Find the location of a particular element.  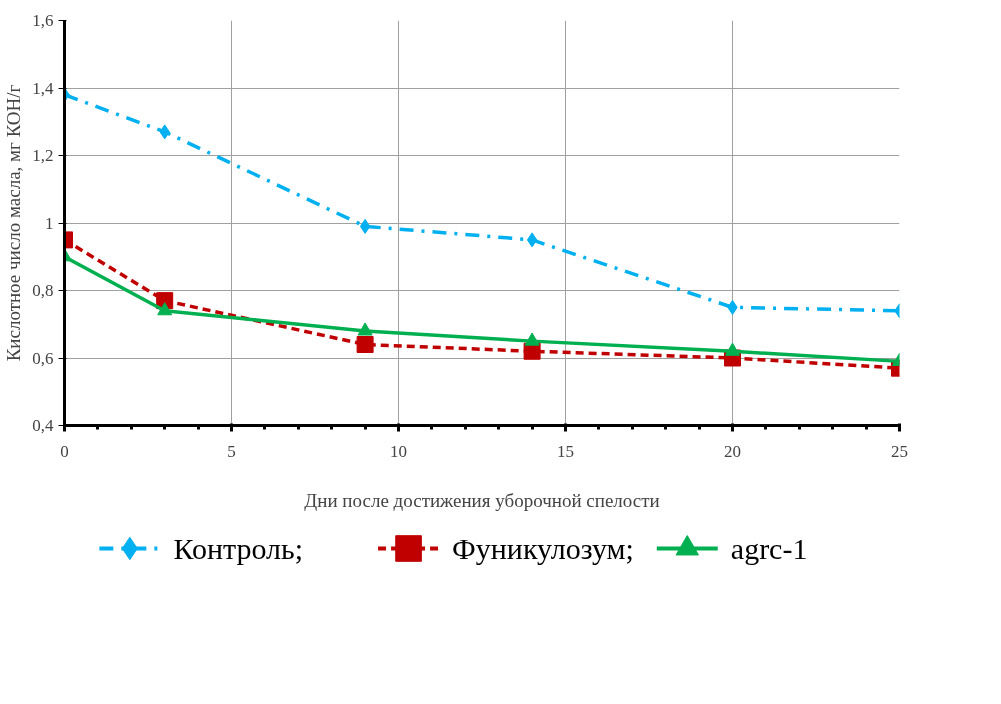

legend-label: agrc-1 is located at coordinates (769, 548).